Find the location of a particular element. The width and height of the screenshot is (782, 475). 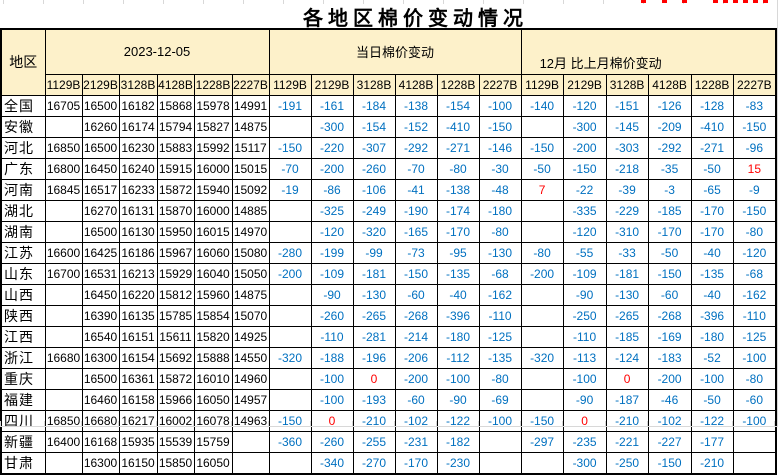

monthly-change-cell: -46 is located at coordinates (669, 399).